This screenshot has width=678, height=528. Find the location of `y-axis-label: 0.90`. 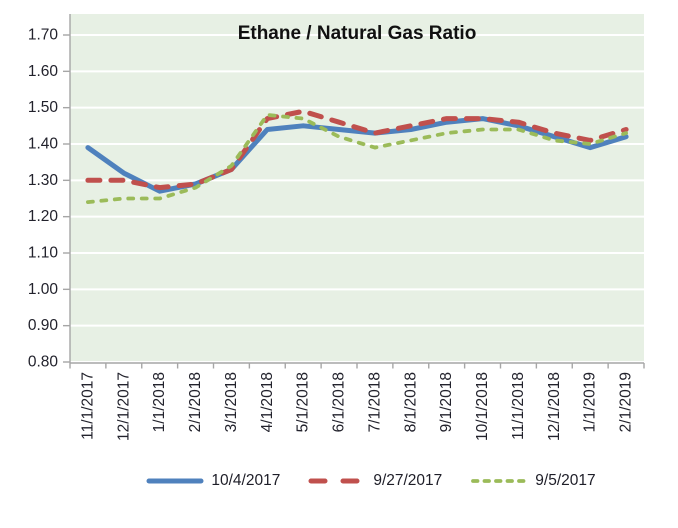

y-axis-label: 0.90 is located at coordinates (43, 325).